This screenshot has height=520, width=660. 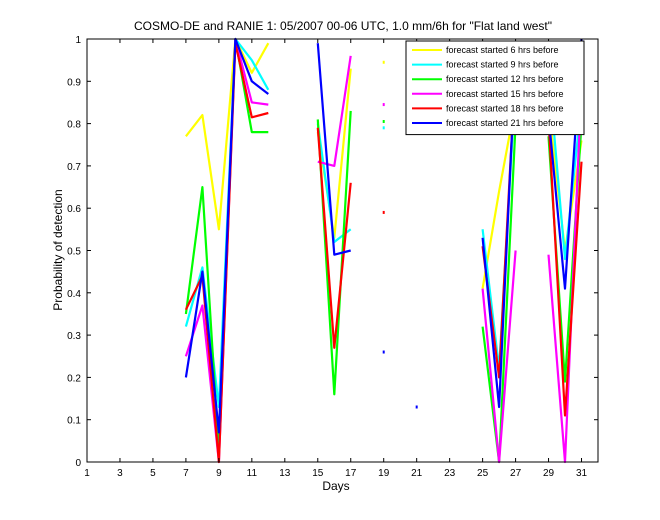 What do you see at coordinates (153, 473) in the screenshot?
I see `x-tick-label: 5` at bounding box center [153, 473].